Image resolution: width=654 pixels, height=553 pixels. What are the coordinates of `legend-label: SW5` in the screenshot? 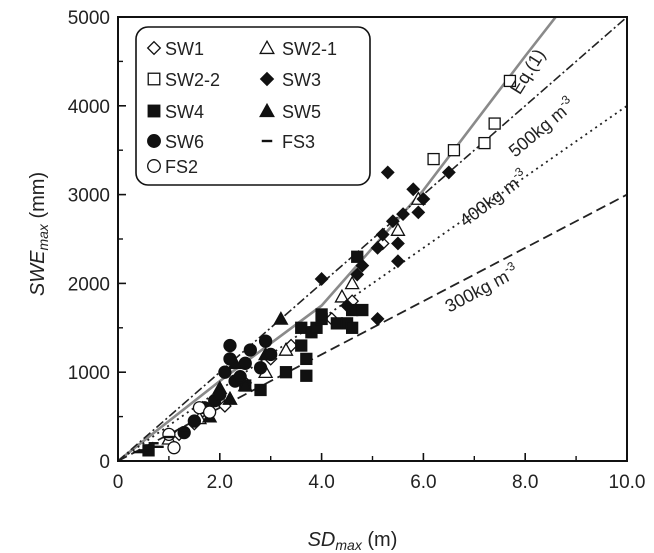 It's located at (301, 112).